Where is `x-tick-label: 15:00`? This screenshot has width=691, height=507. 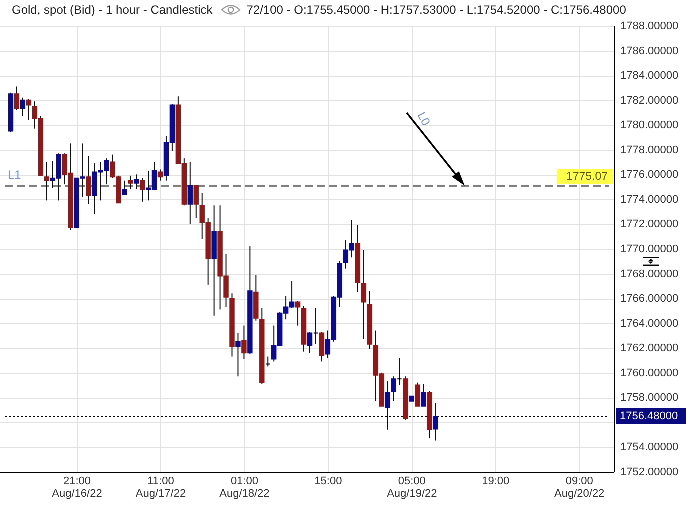 x-tick-label: 15:00 is located at coordinates (328, 482).